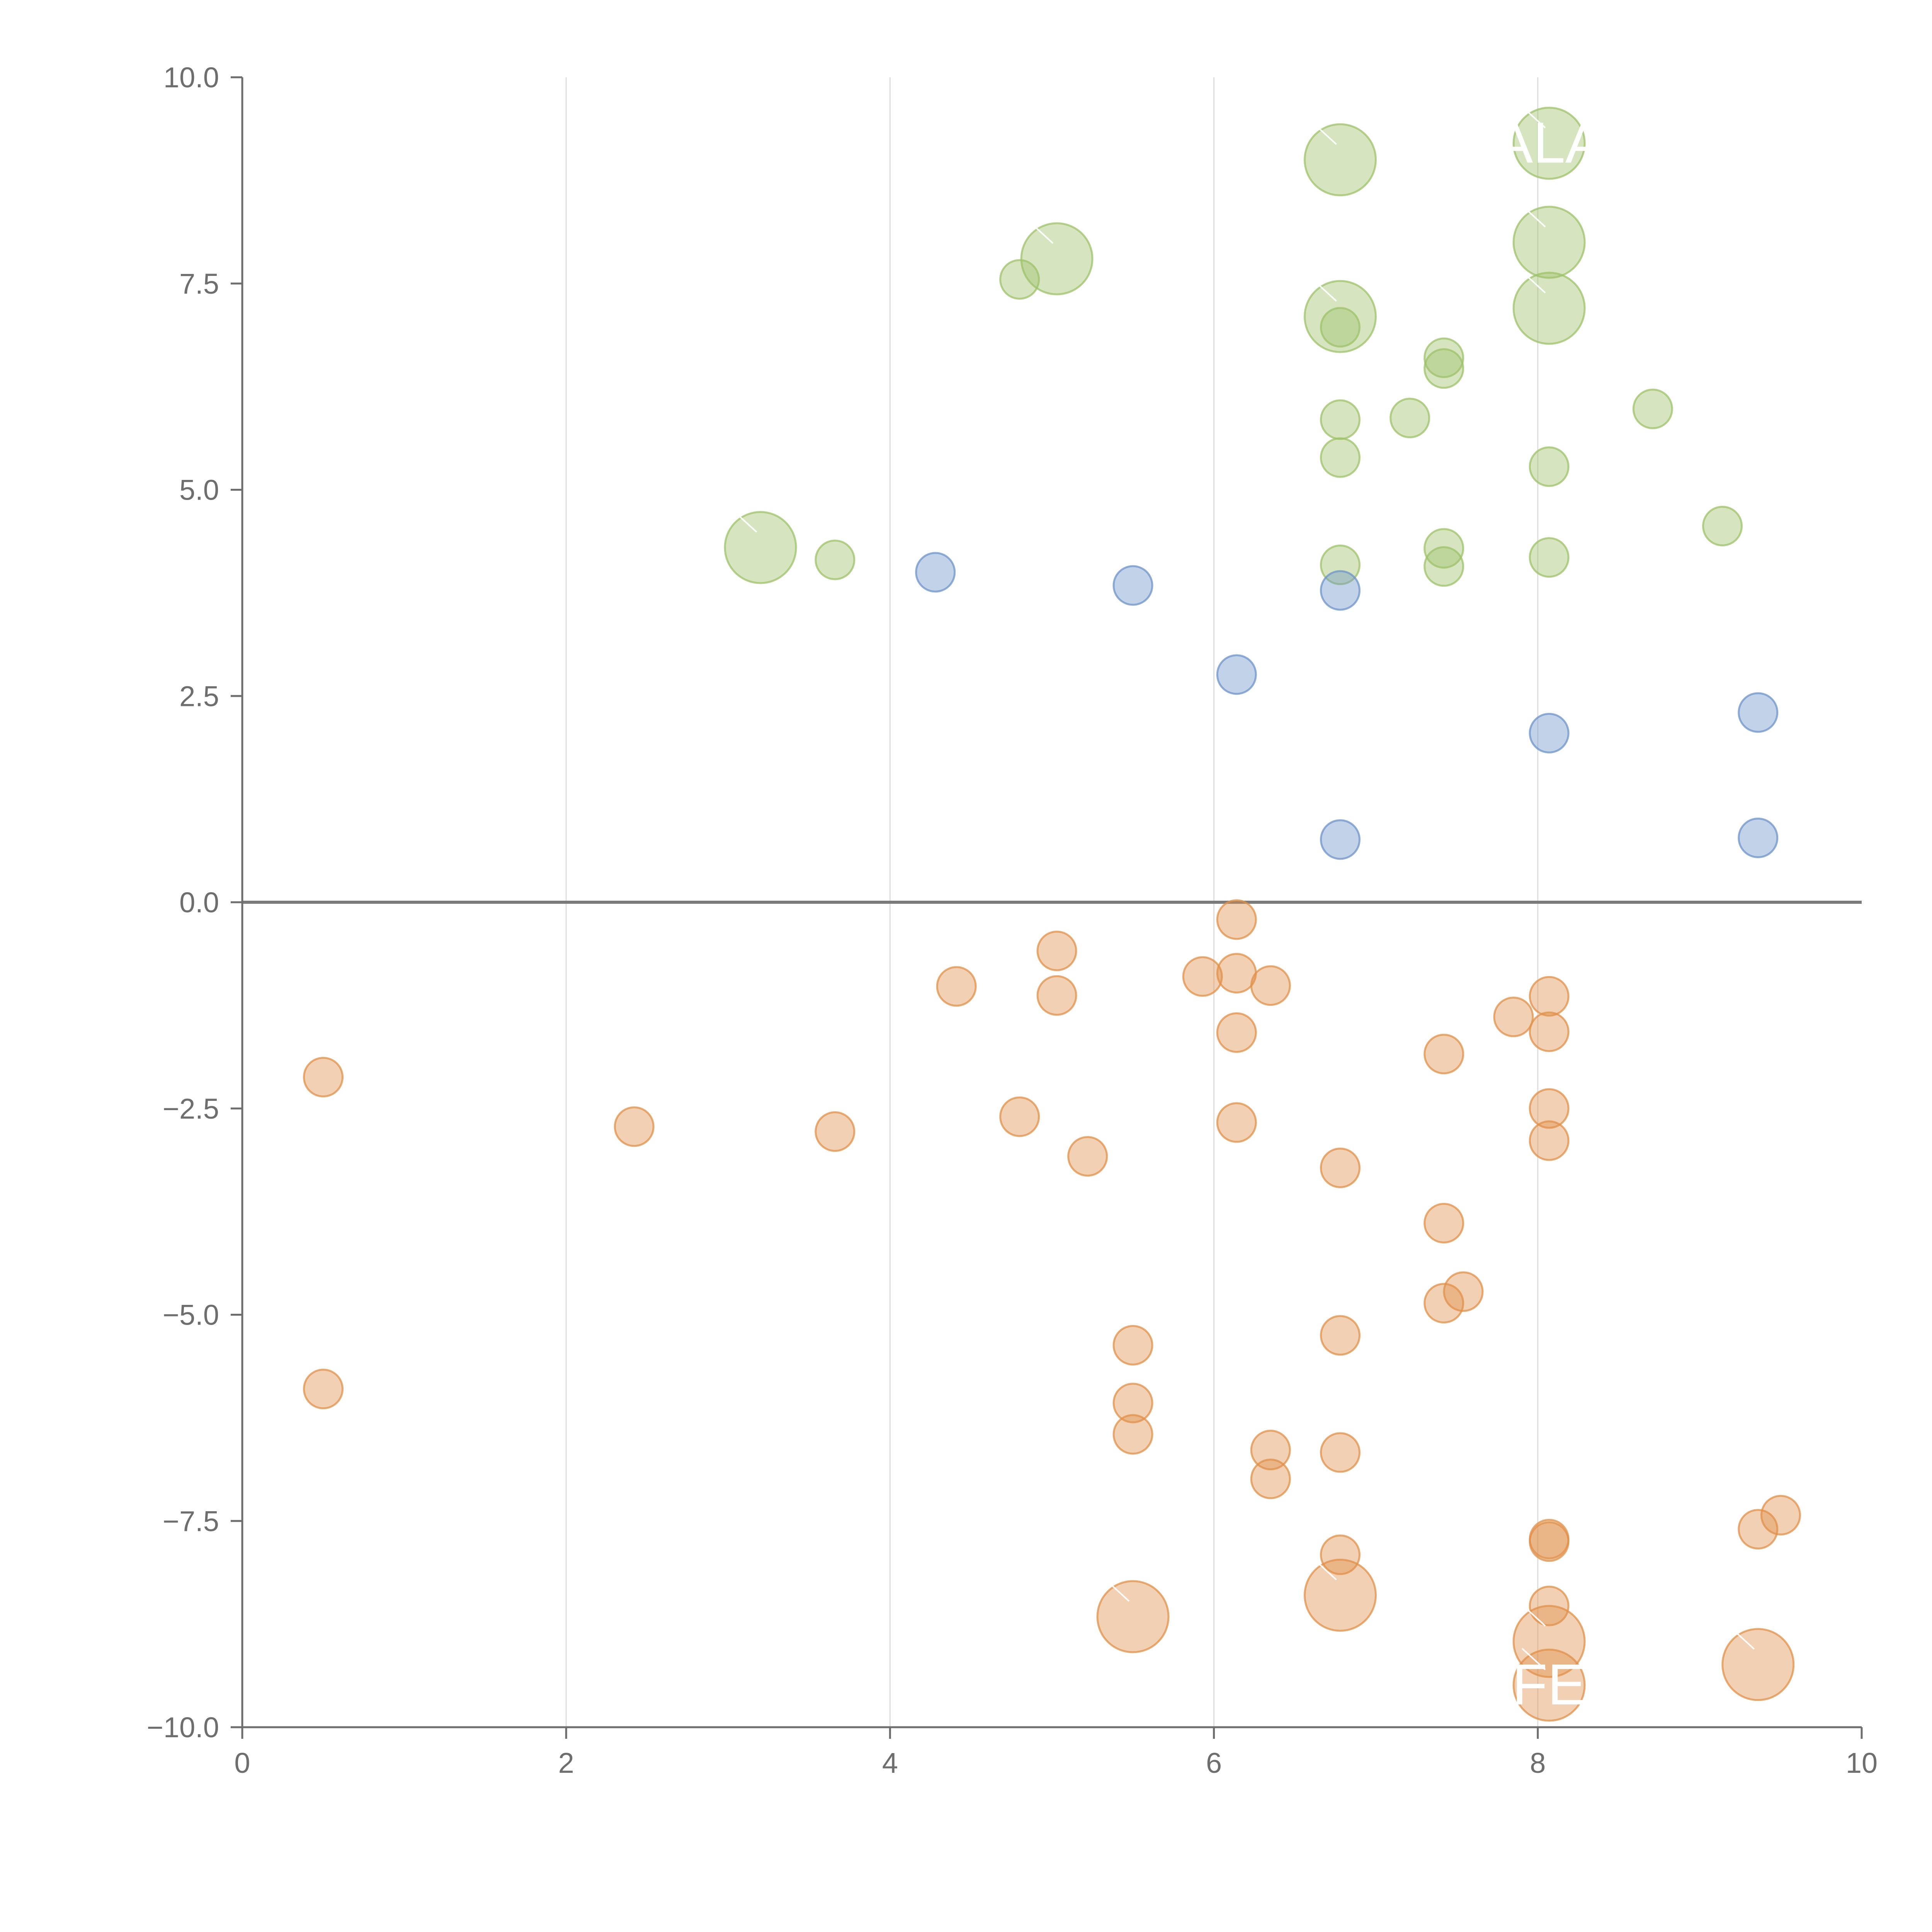 This screenshot has width=1932, height=1932. I want to click on x-tick-label: 6, so click(1214, 1763).